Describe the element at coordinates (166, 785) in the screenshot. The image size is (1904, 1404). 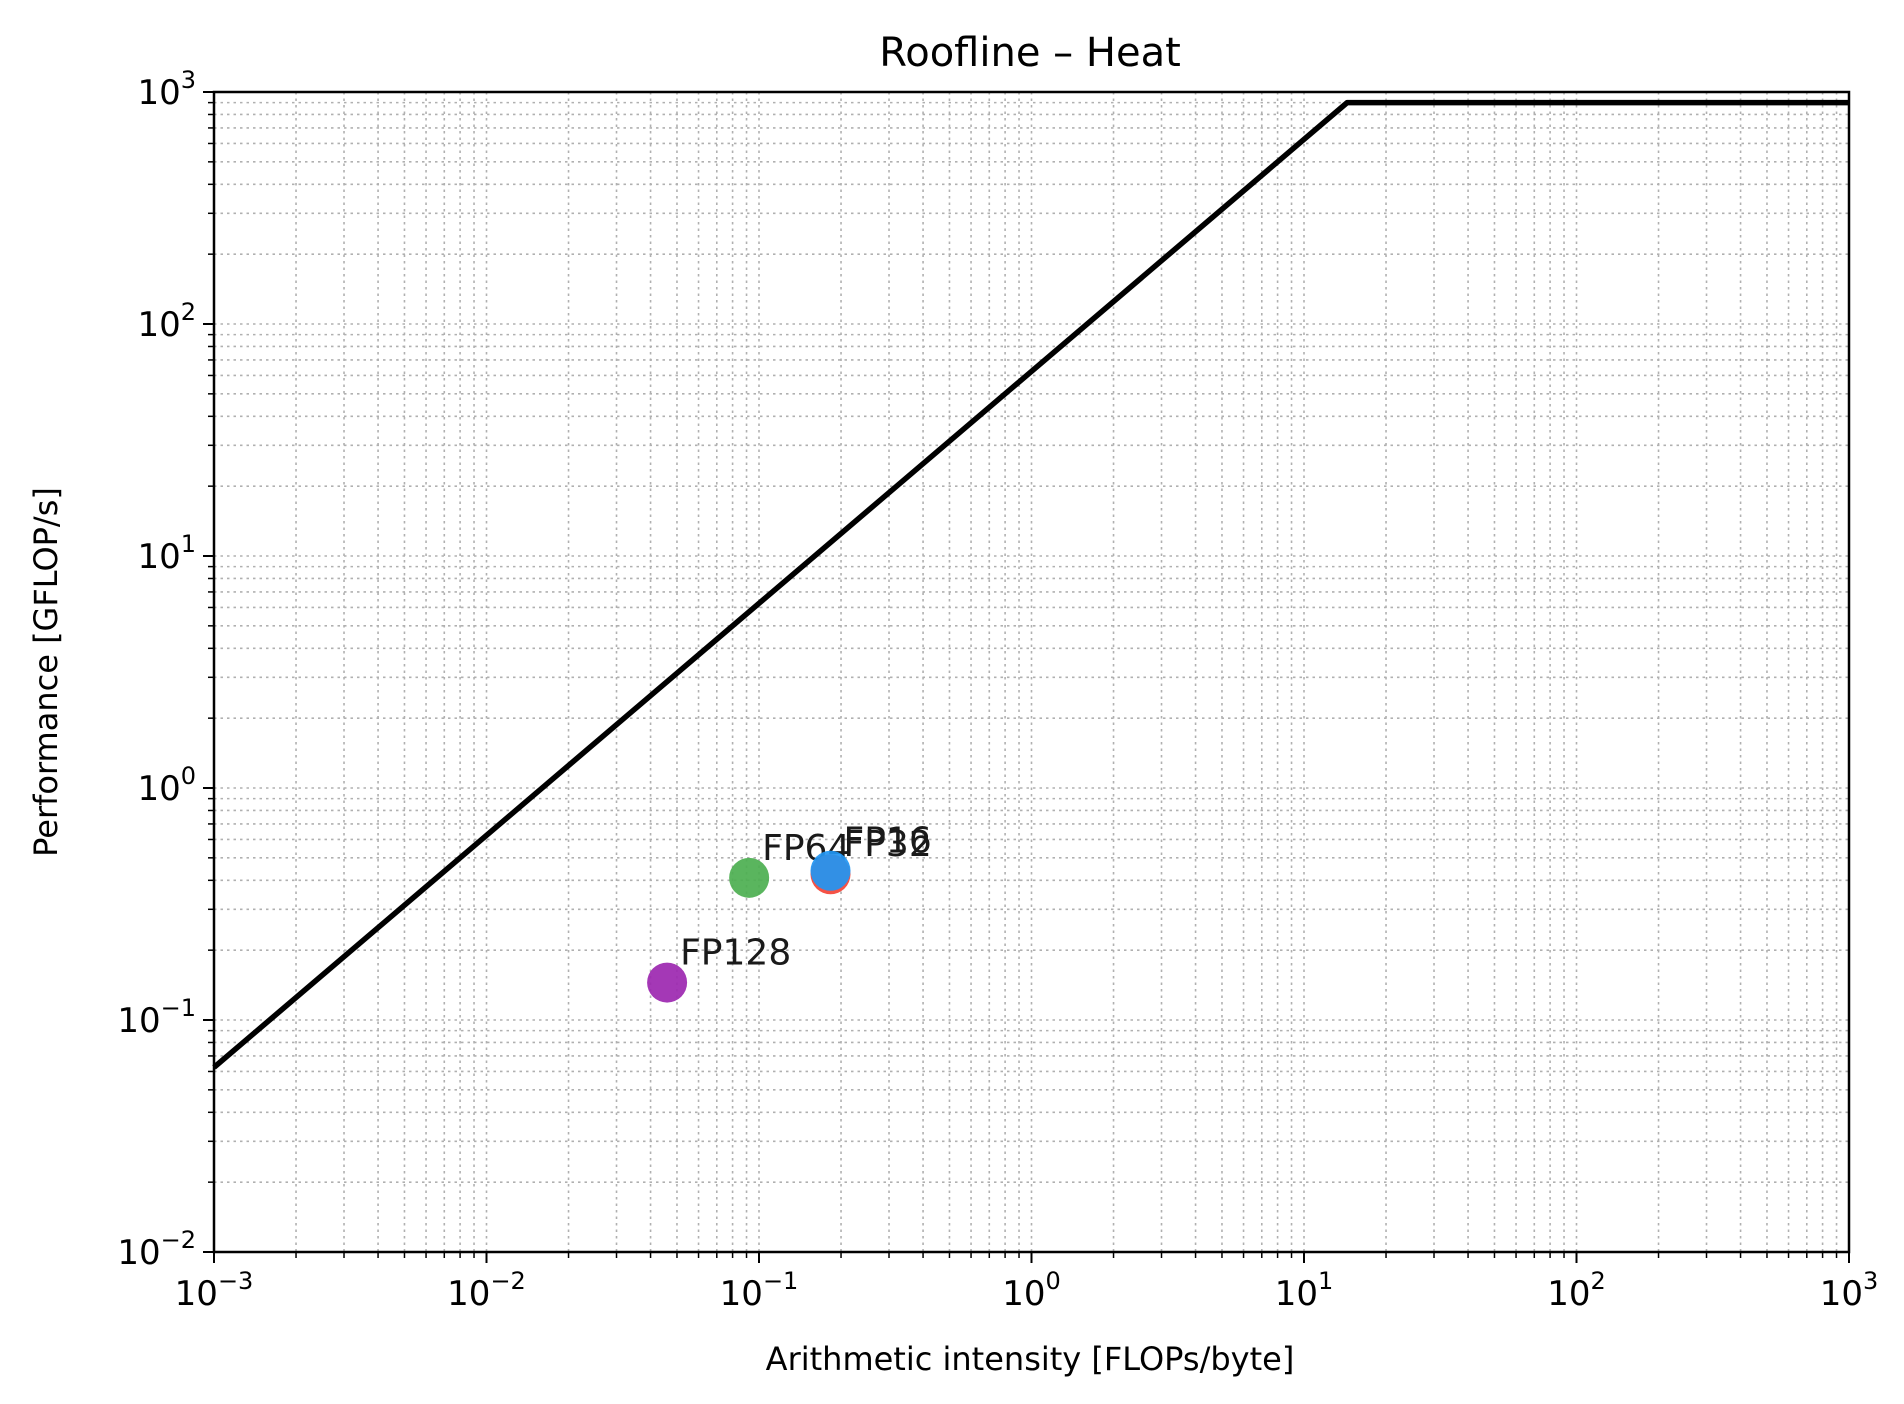
I see `y-tick-label: 10⁰` at that location.